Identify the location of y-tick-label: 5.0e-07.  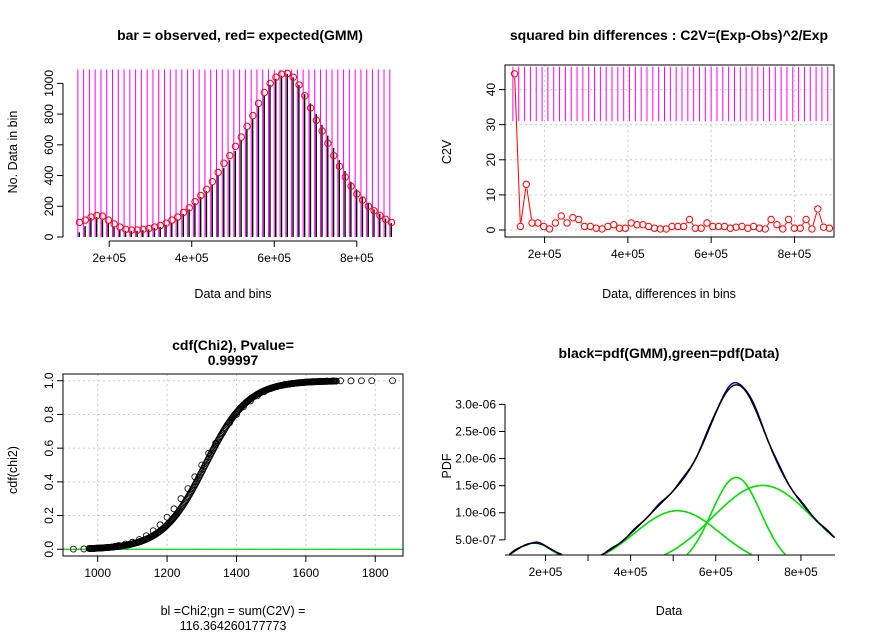
(475, 540).